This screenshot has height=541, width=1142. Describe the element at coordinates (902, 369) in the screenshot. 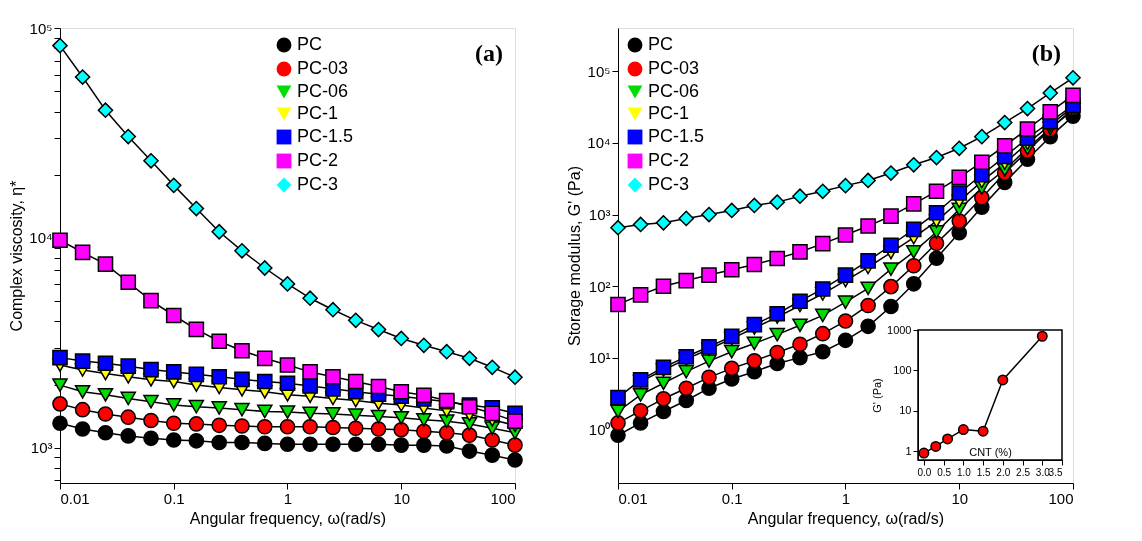

I see `y-tick-label: 100` at that location.